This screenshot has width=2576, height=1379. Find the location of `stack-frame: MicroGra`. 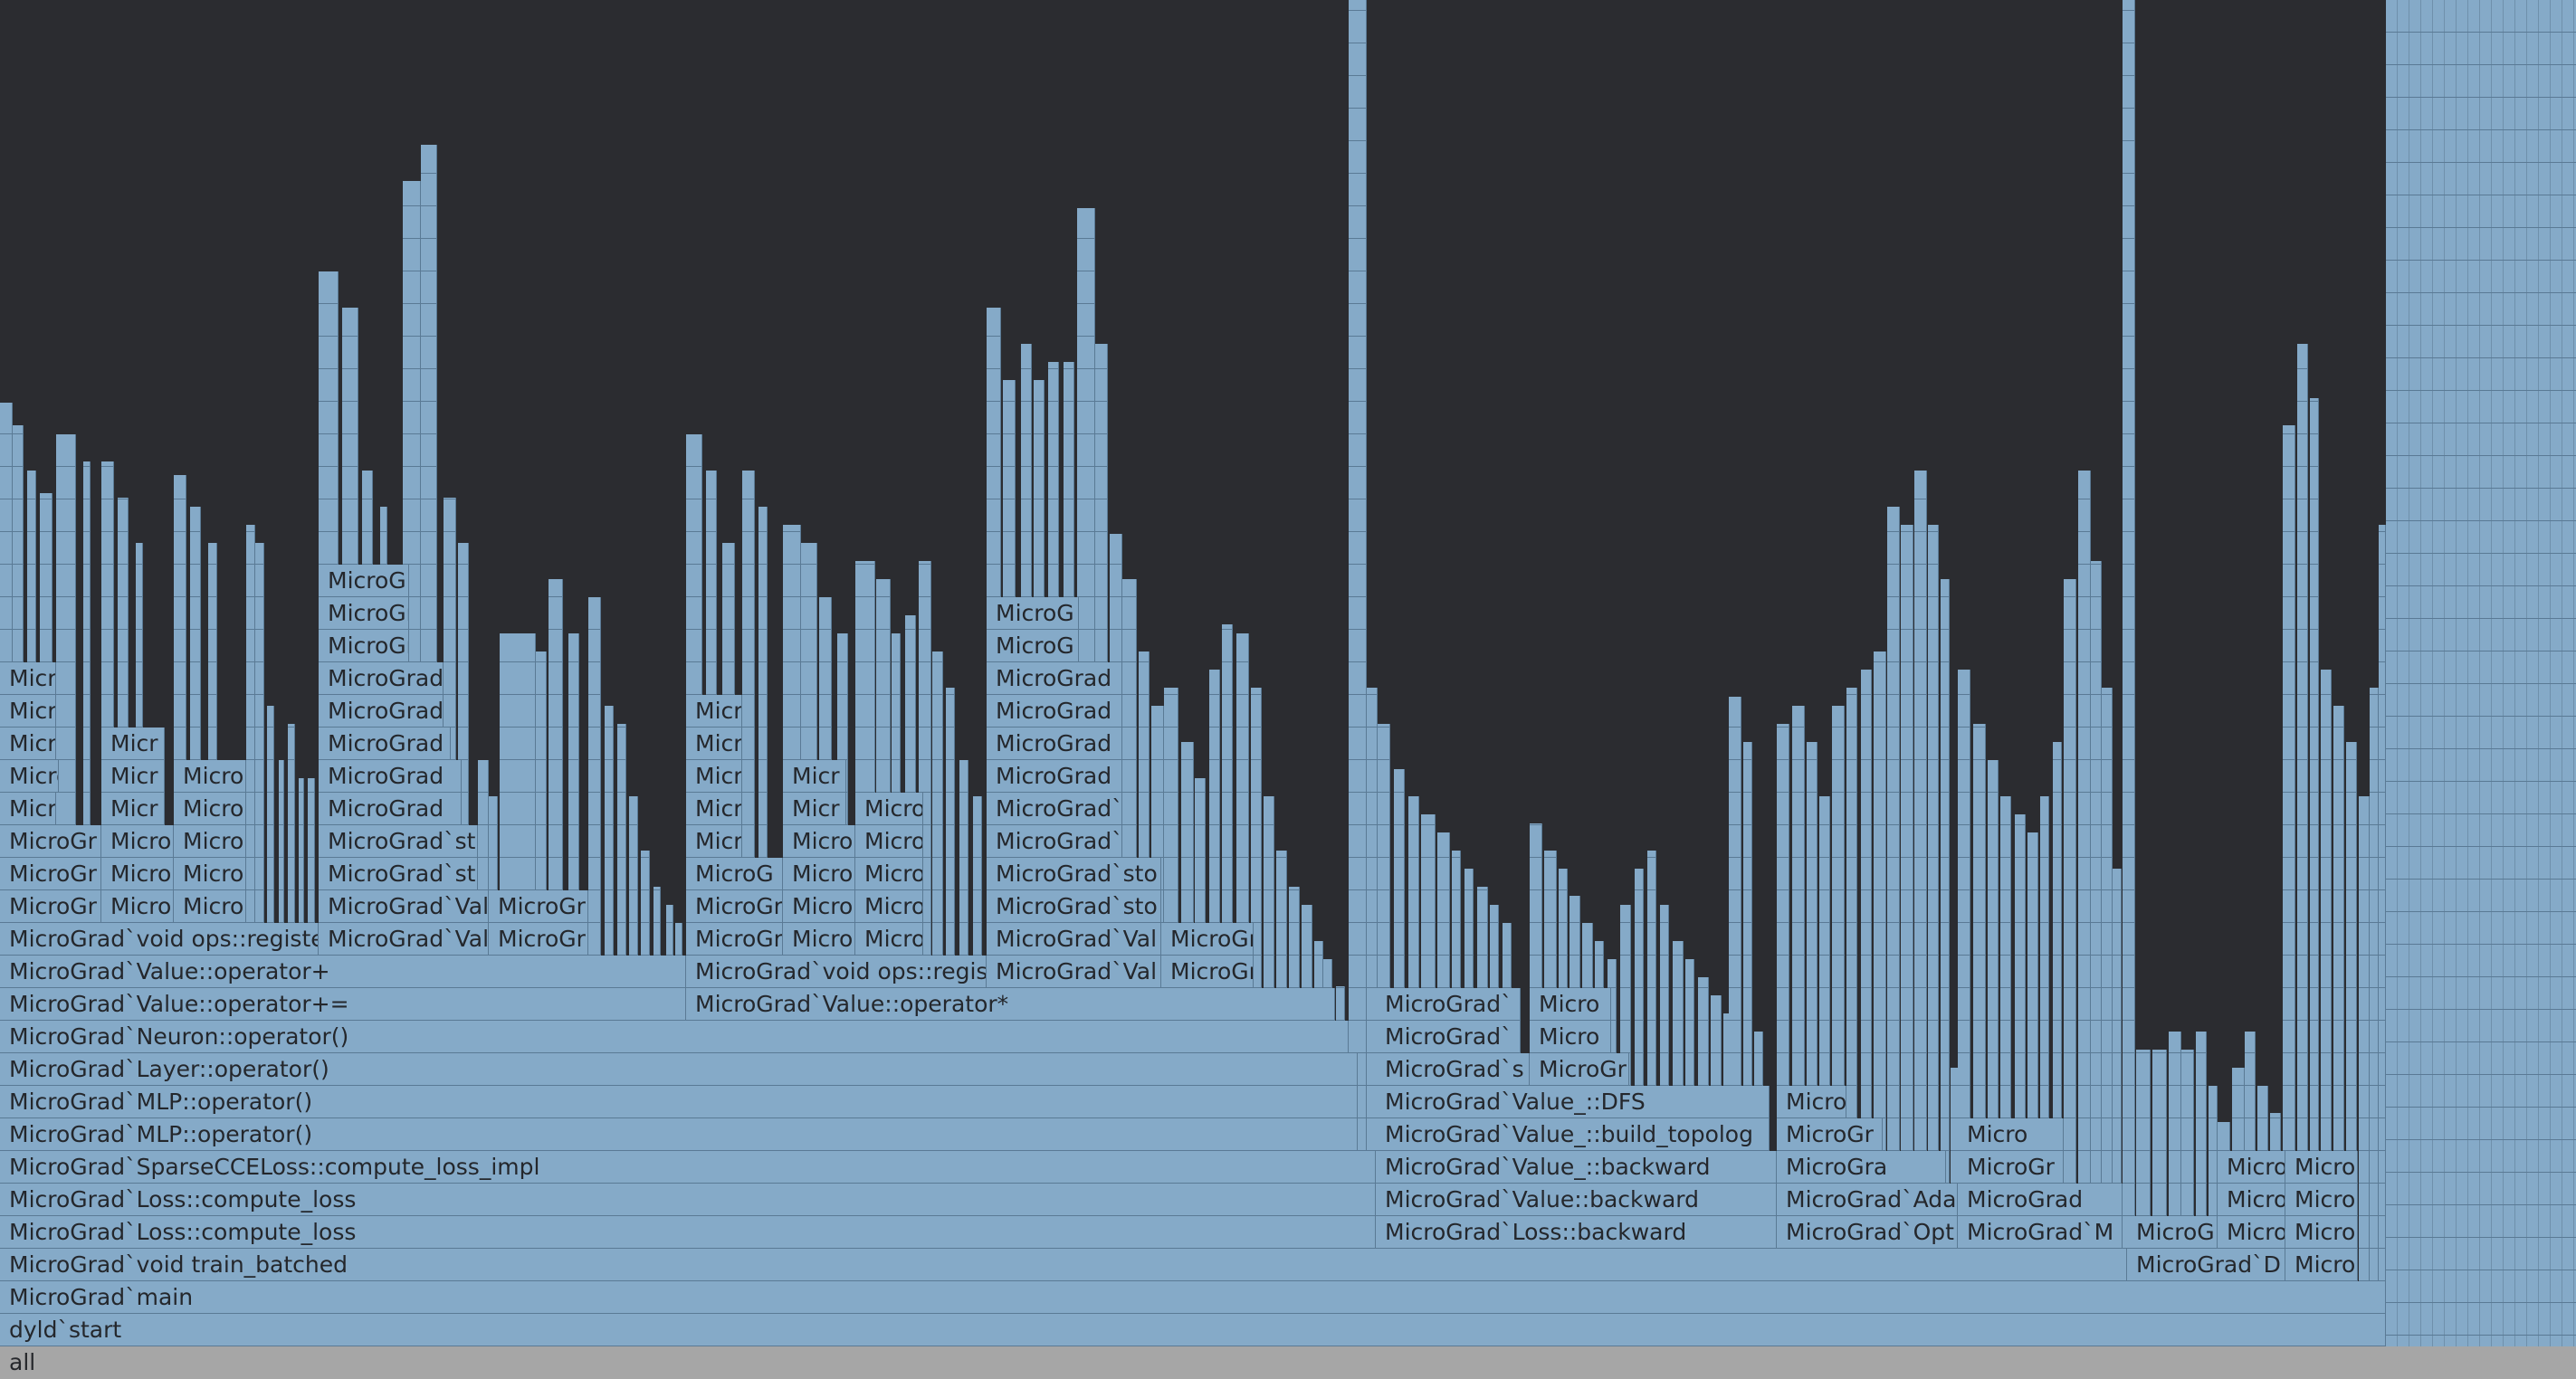

stack-frame: MicroGra is located at coordinates (1862, 1167).